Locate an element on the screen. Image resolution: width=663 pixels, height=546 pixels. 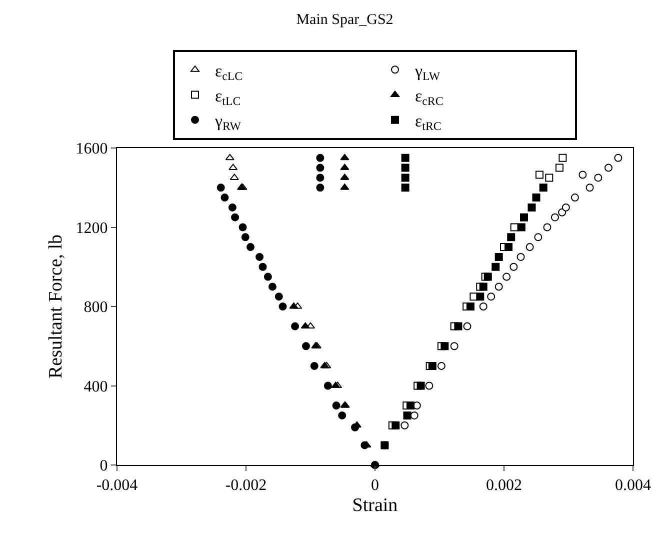
y-tick-label: 400 is located at coordinates (96, 387).